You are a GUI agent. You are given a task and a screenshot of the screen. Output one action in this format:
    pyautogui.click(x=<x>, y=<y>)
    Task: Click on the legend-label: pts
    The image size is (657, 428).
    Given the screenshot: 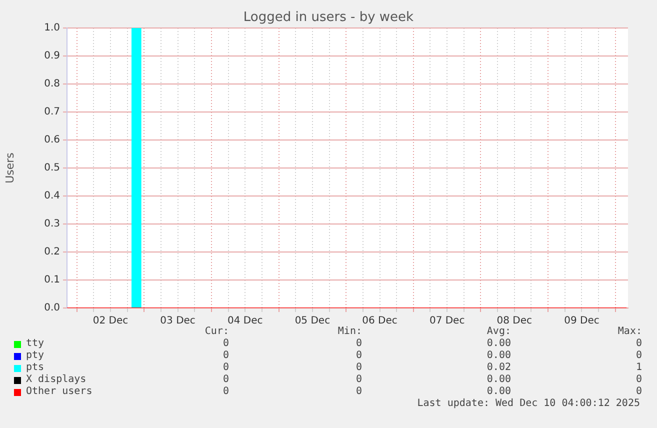 What is the action you would take?
    pyautogui.click(x=35, y=368)
    